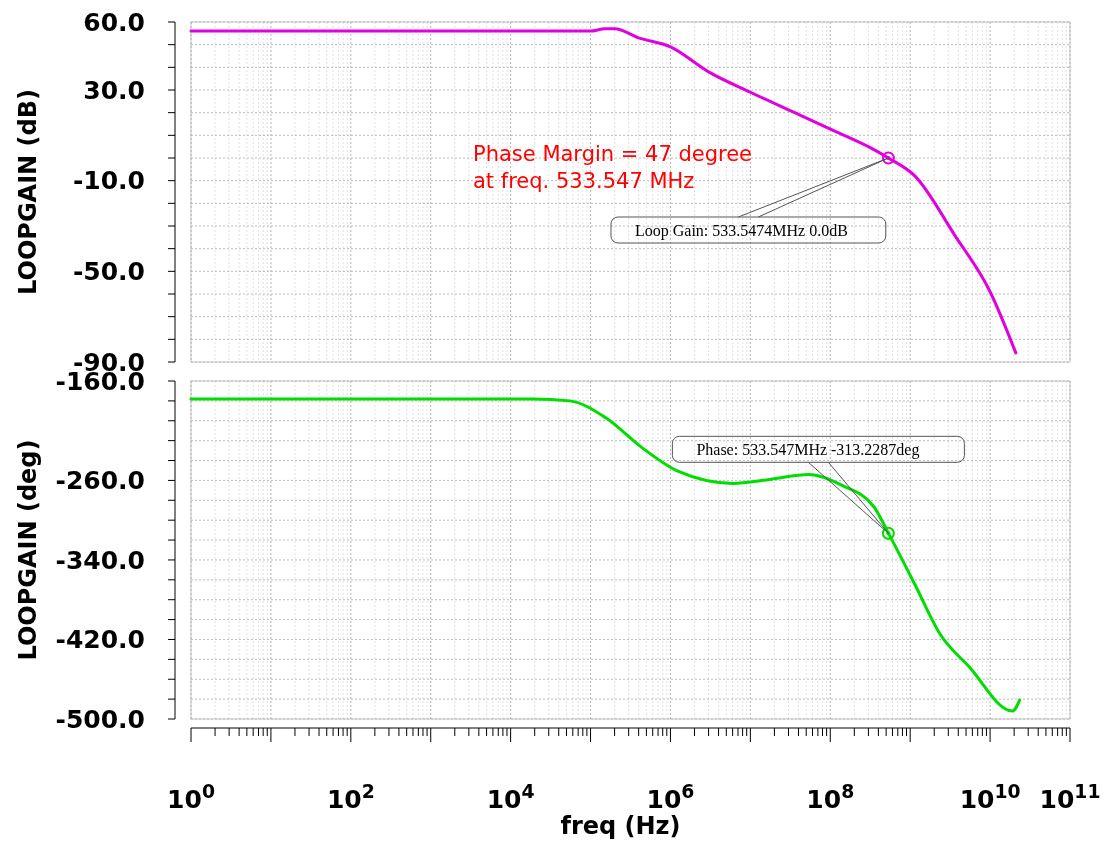 The width and height of the screenshot is (1115, 843). Describe the element at coordinates (28, 192) in the screenshot. I see `y-axis-title: LOOPGAIN (dB)` at that location.